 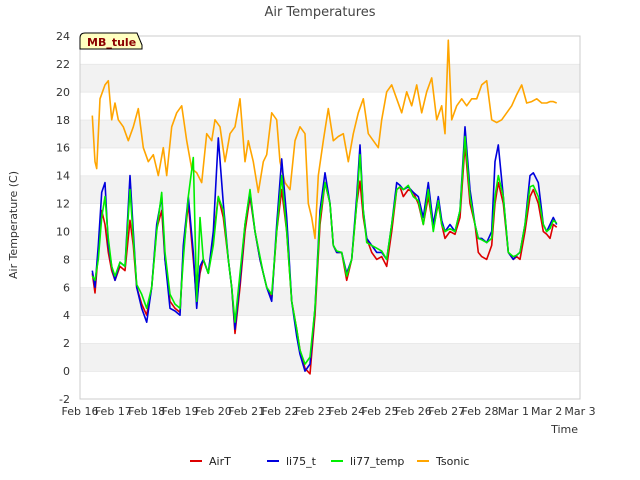 What do you see at coordinates (63, 120) in the screenshot?
I see `y-tick-label: 18` at bounding box center [63, 120].